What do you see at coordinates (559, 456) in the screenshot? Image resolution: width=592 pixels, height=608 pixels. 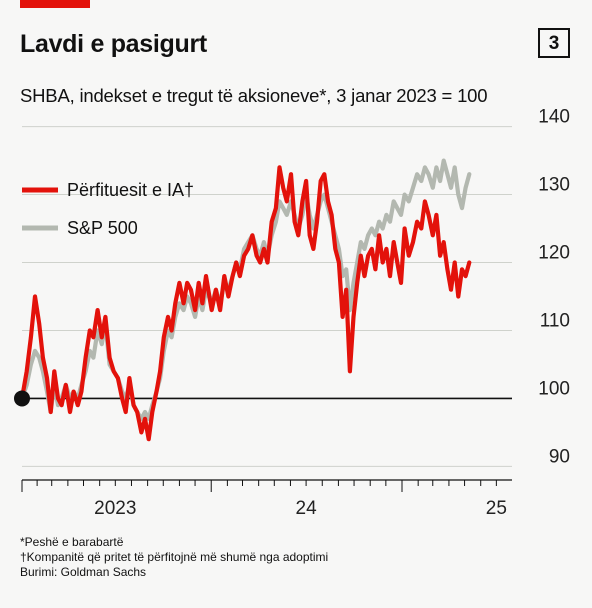 I see `y-tick-label-90: 90` at bounding box center [559, 456].